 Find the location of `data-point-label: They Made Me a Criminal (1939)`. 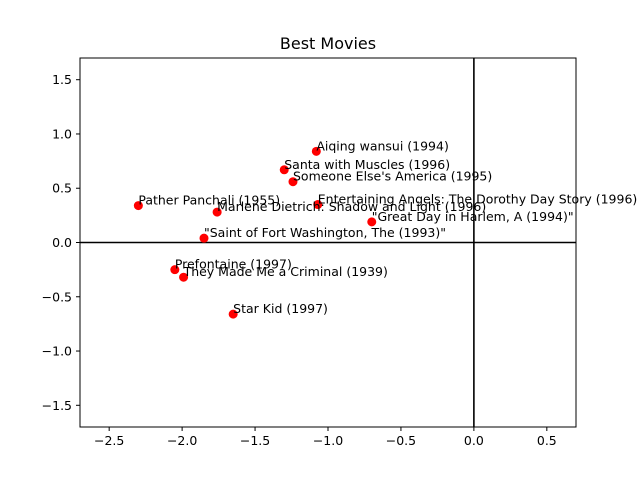

data-point-label: They Made Me a Criminal (1939) is located at coordinates (285, 271).